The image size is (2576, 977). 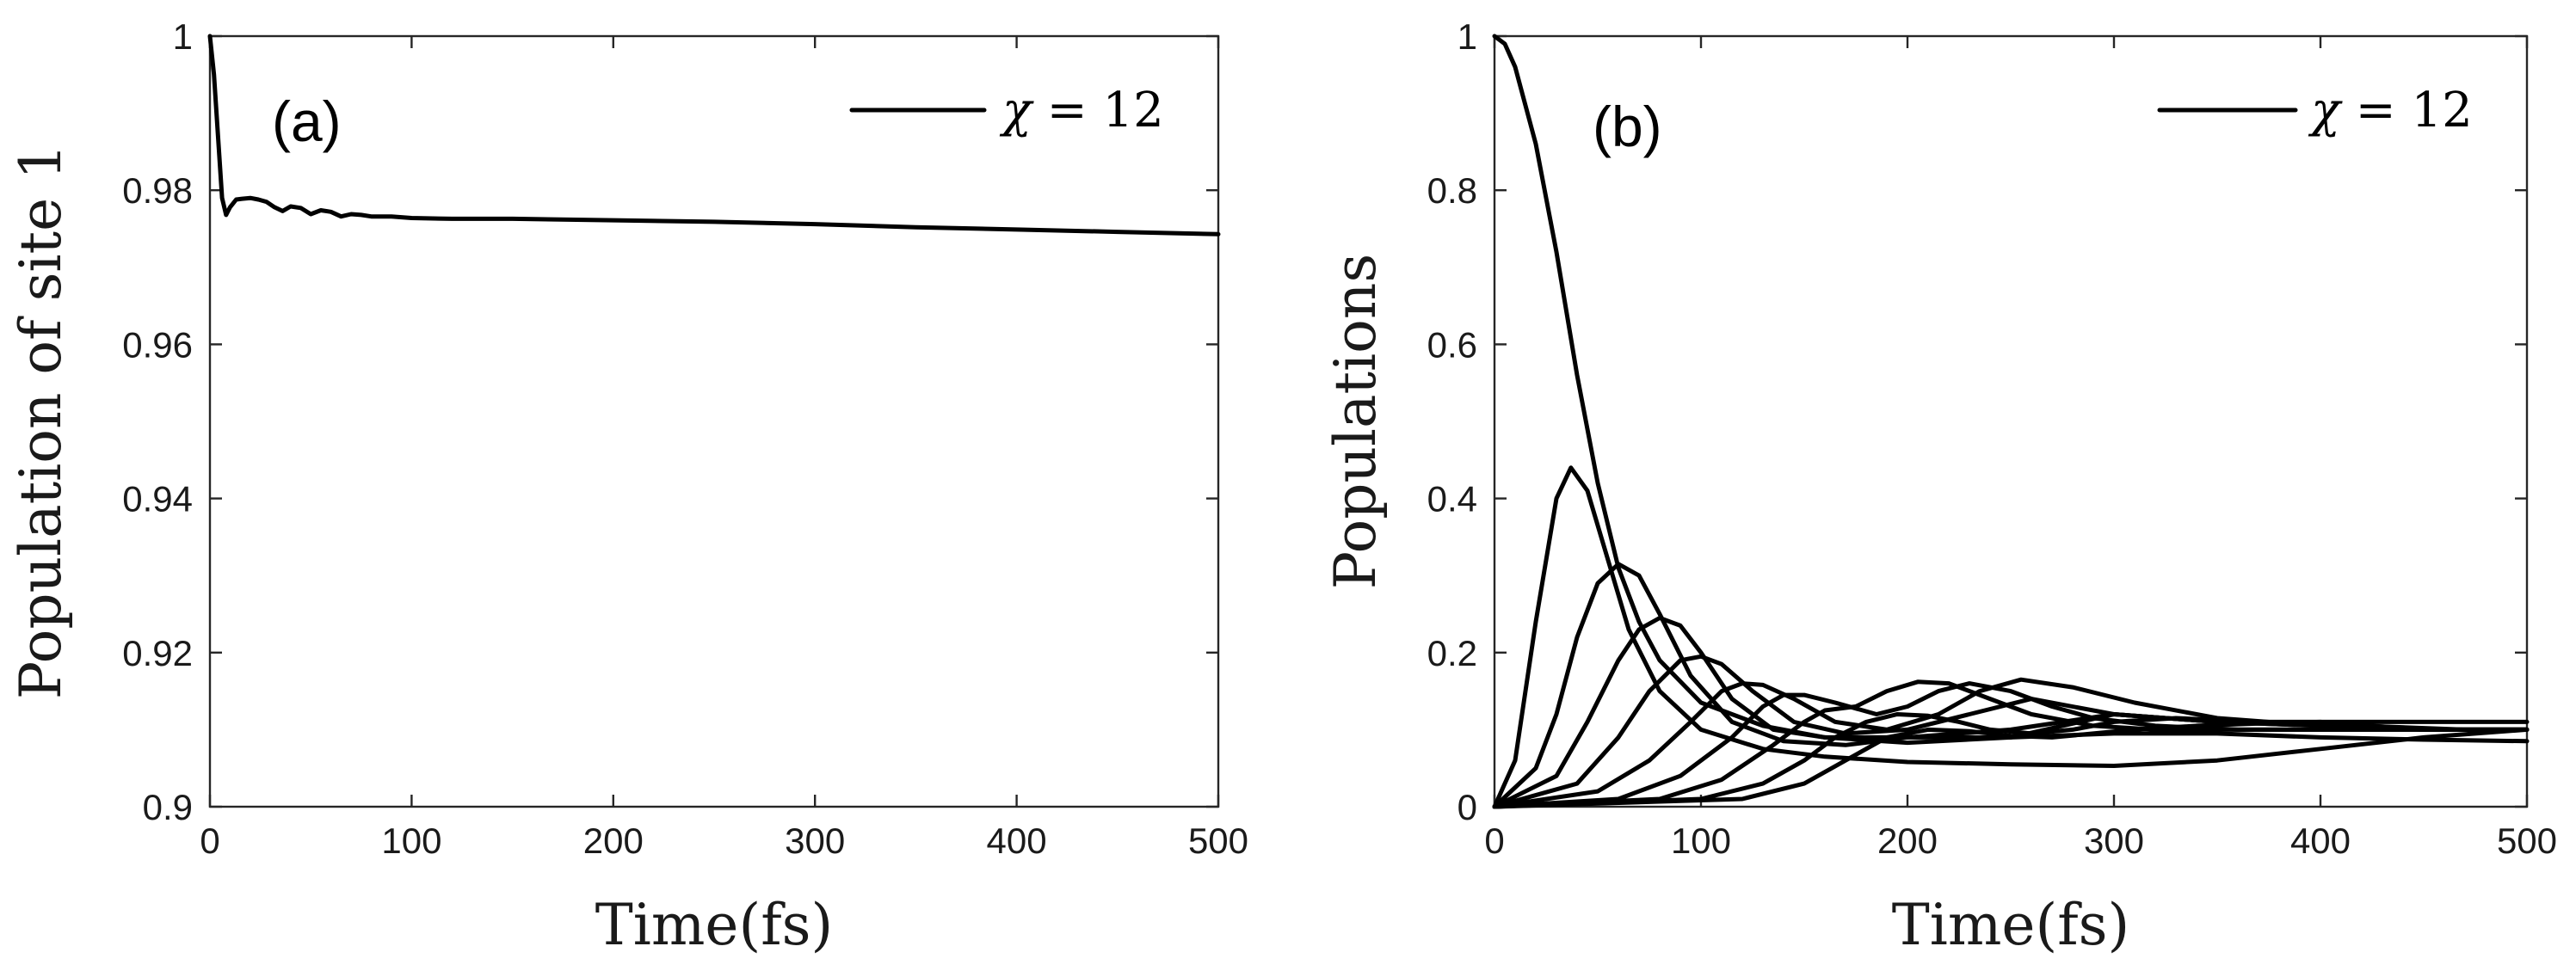 What do you see at coordinates (1467, 807) in the screenshot?
I see `y-tick-label: 0` at bounding box center [1467, 807].